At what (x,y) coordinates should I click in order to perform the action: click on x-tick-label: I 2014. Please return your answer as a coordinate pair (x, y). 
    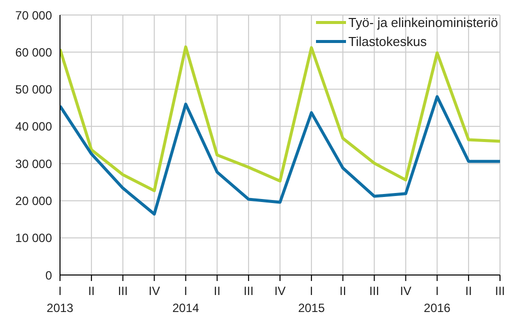
    Looking at the image, I should click on (186, 299).